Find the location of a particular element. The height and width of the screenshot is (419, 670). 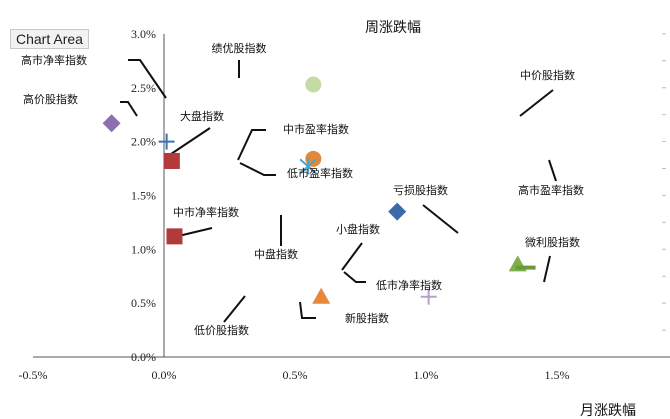

point-label: 高市净率指数 is located at coordinates (54, 60).